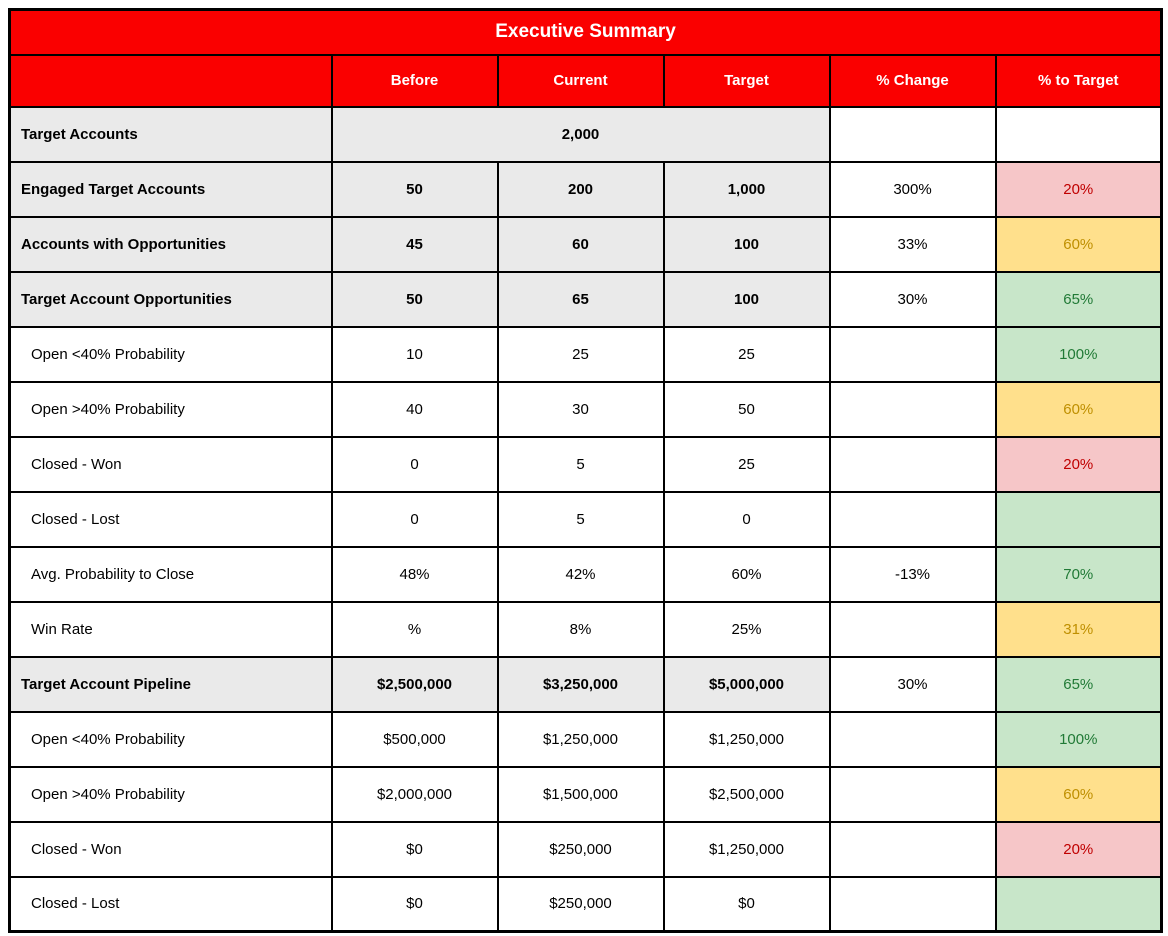  Describe the element at coordinates (580, 244) in the screenshot. I see `cell-current: 60` at that location.